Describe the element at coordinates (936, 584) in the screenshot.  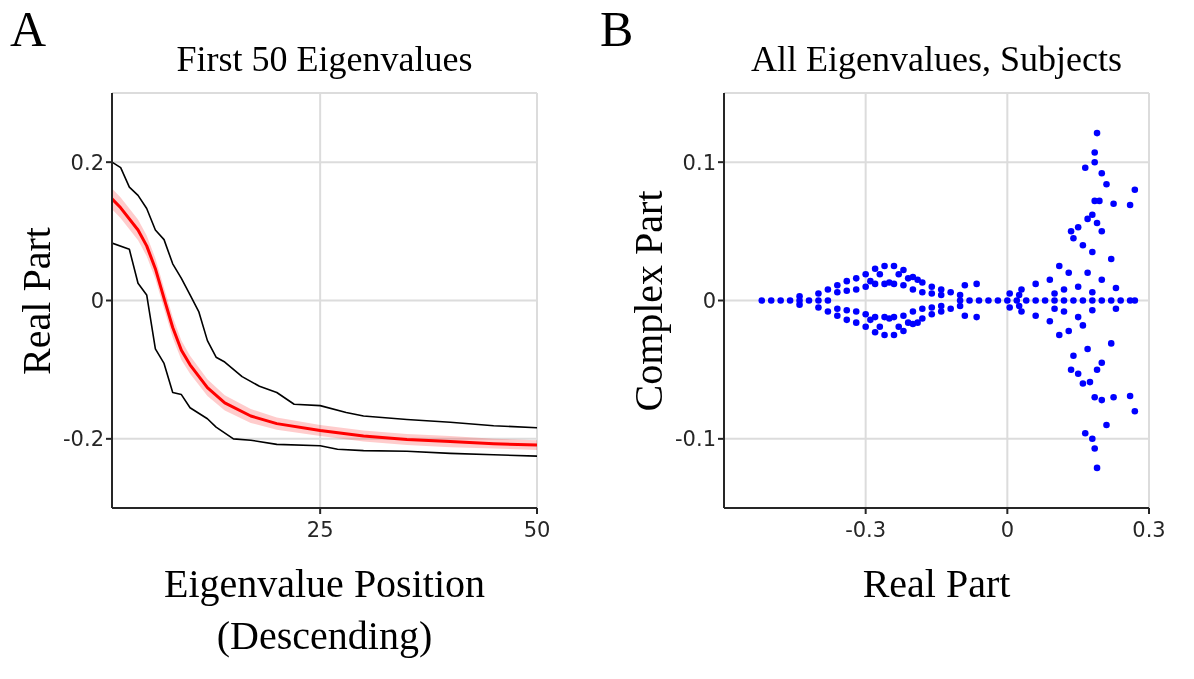
I see `x-axis-title: Real Part` at that location.